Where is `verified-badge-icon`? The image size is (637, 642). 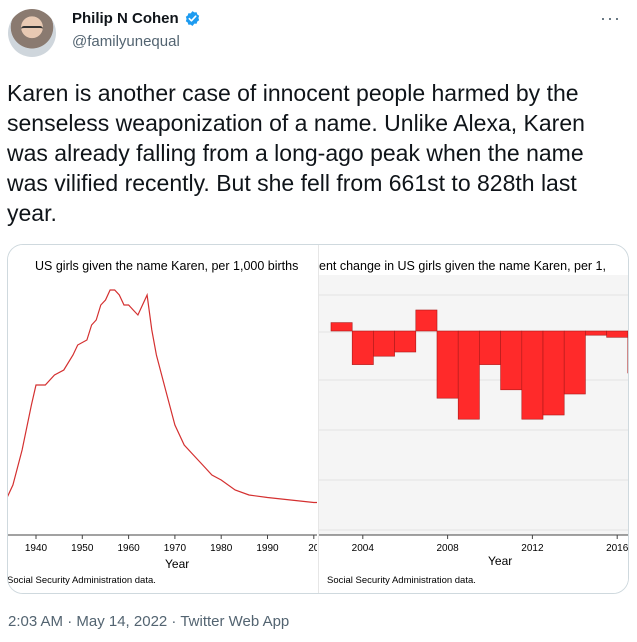
verified-badge-icon is located at coordinates (192, 18).